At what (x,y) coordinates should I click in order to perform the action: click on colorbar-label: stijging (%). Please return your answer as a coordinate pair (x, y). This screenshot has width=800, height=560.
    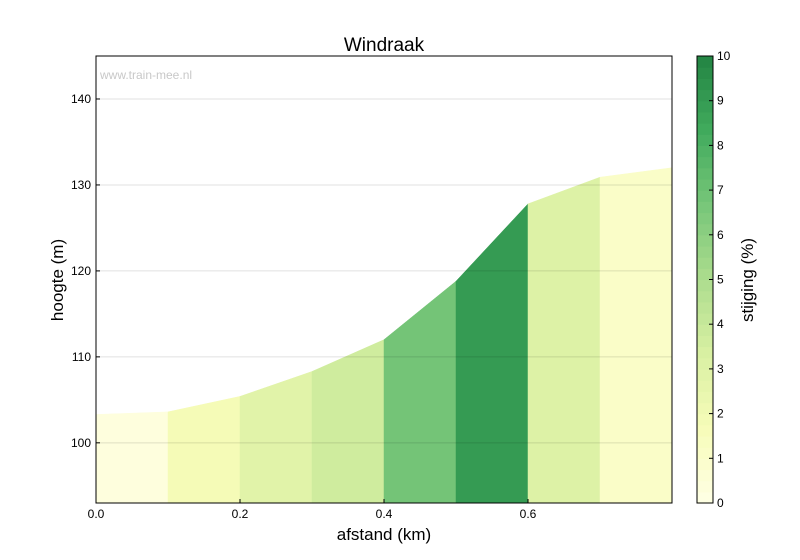
    Looking at the image, I should click on (747, 280).